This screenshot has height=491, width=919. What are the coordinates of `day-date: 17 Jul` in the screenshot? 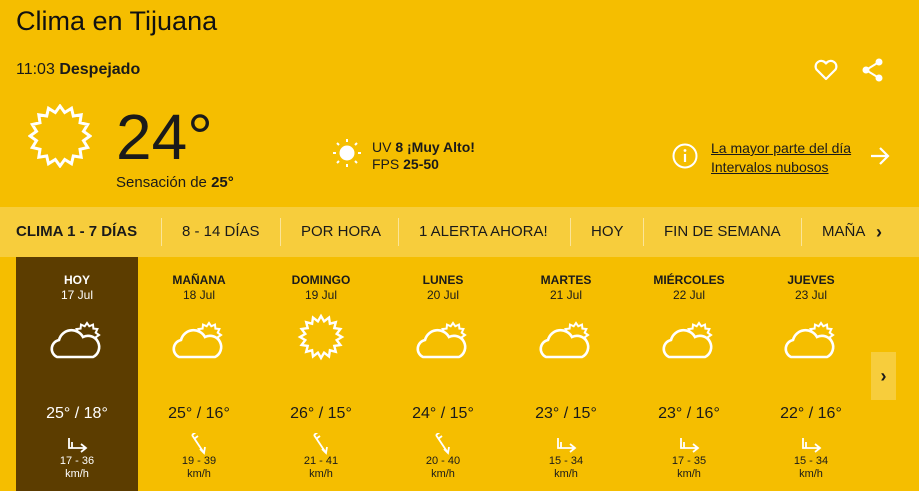 It's located at (77, 295).